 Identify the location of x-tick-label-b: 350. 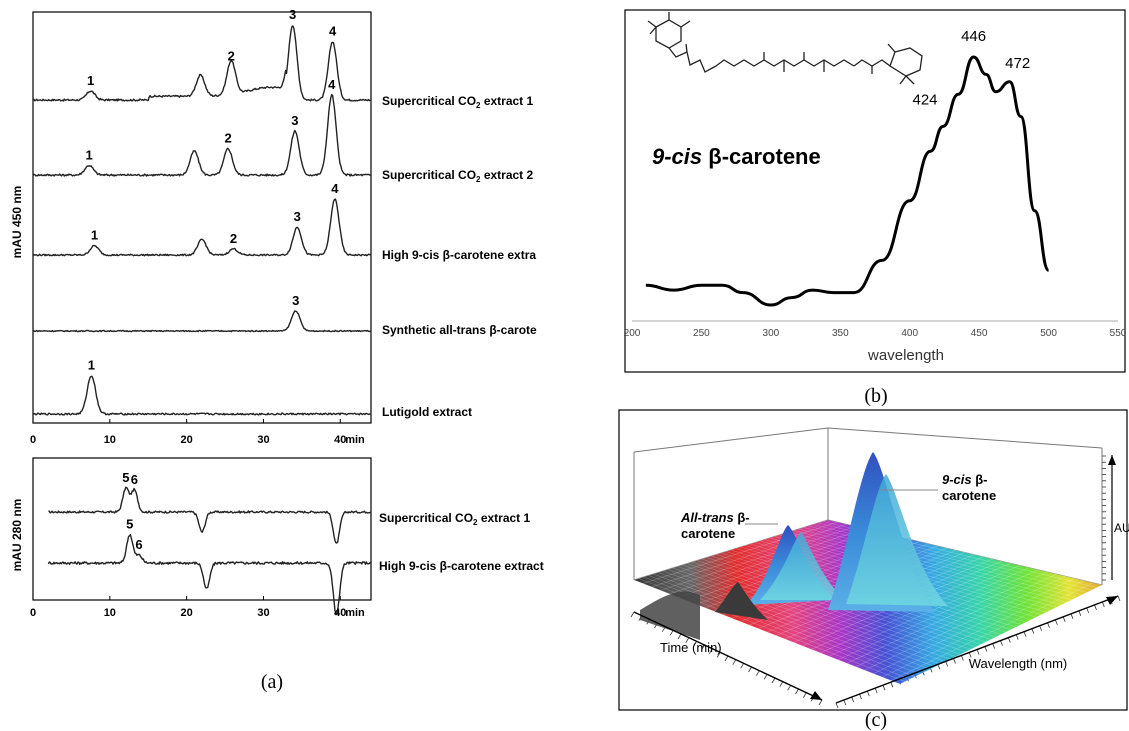
(840, 333).